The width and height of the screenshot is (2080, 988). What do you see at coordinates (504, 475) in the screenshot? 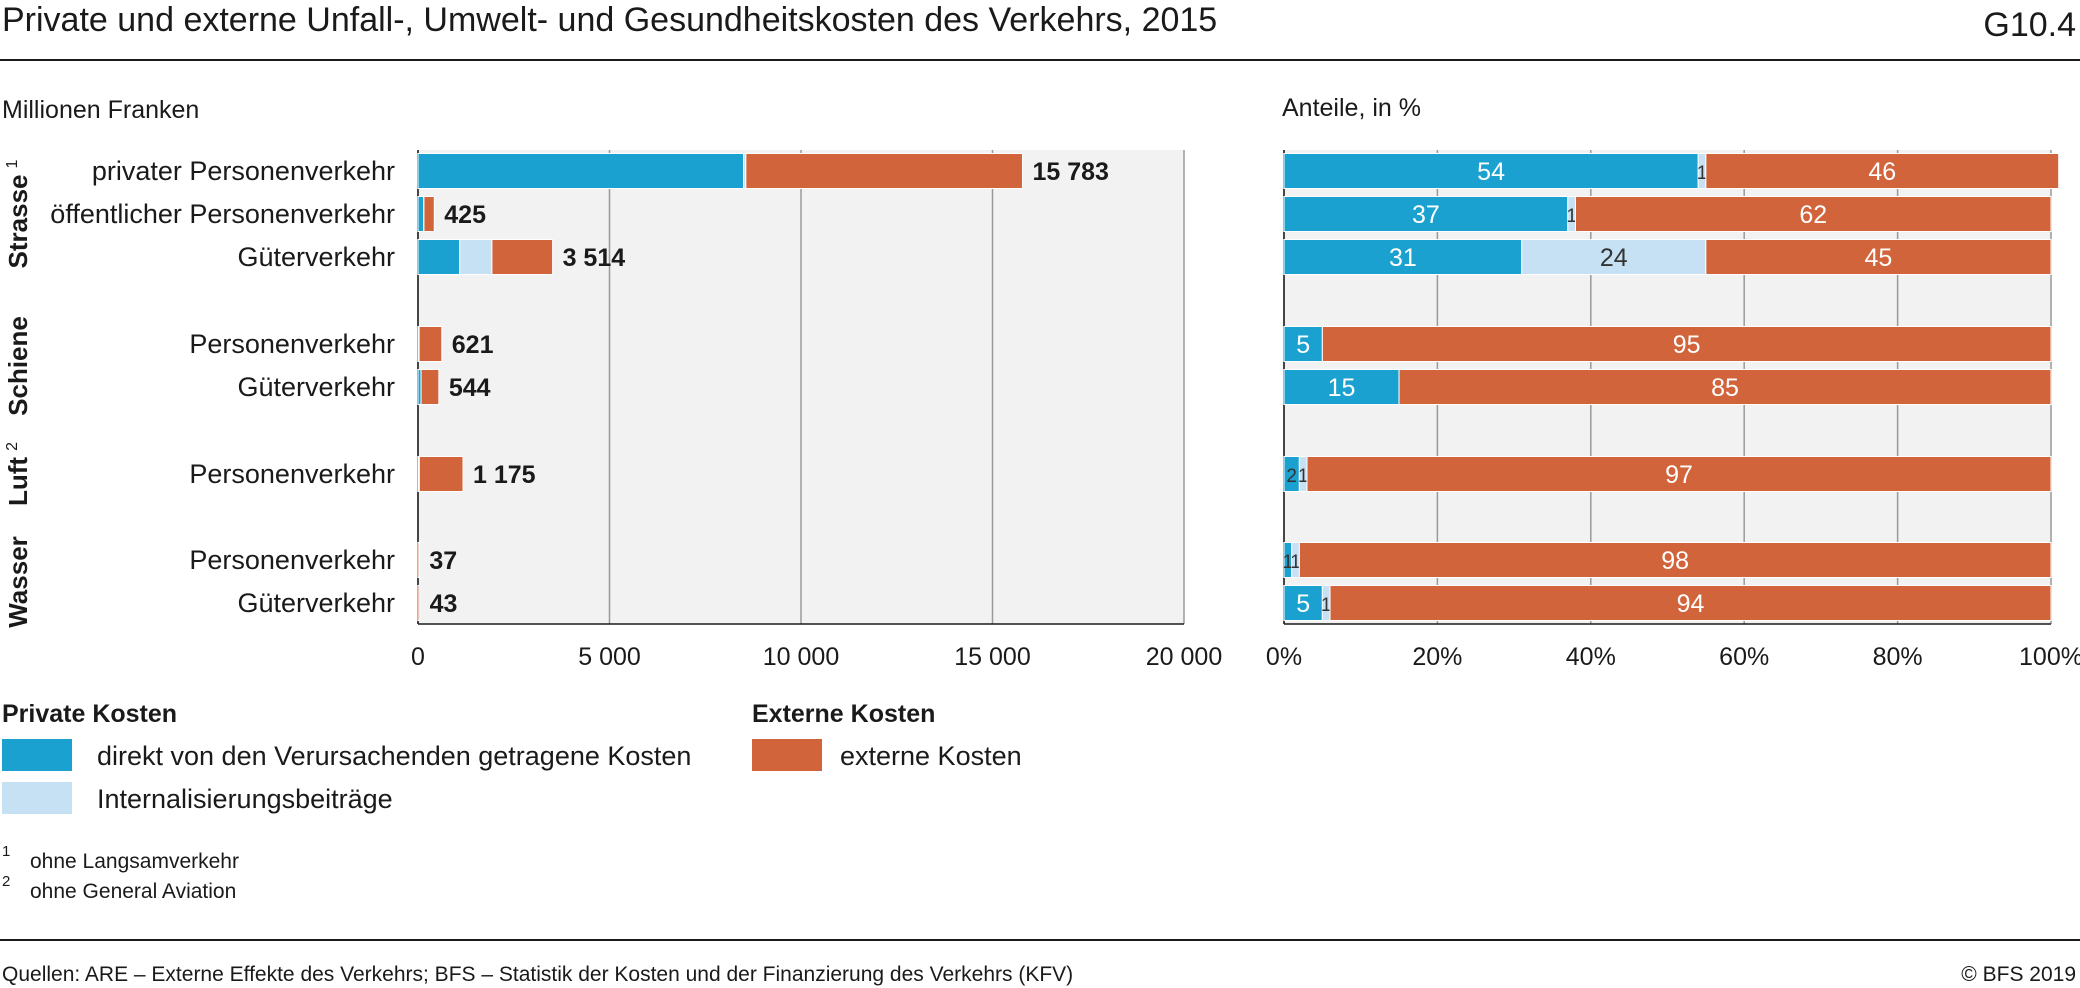
I see `left-total-label: 1 175` at bounding box center [504, 475].